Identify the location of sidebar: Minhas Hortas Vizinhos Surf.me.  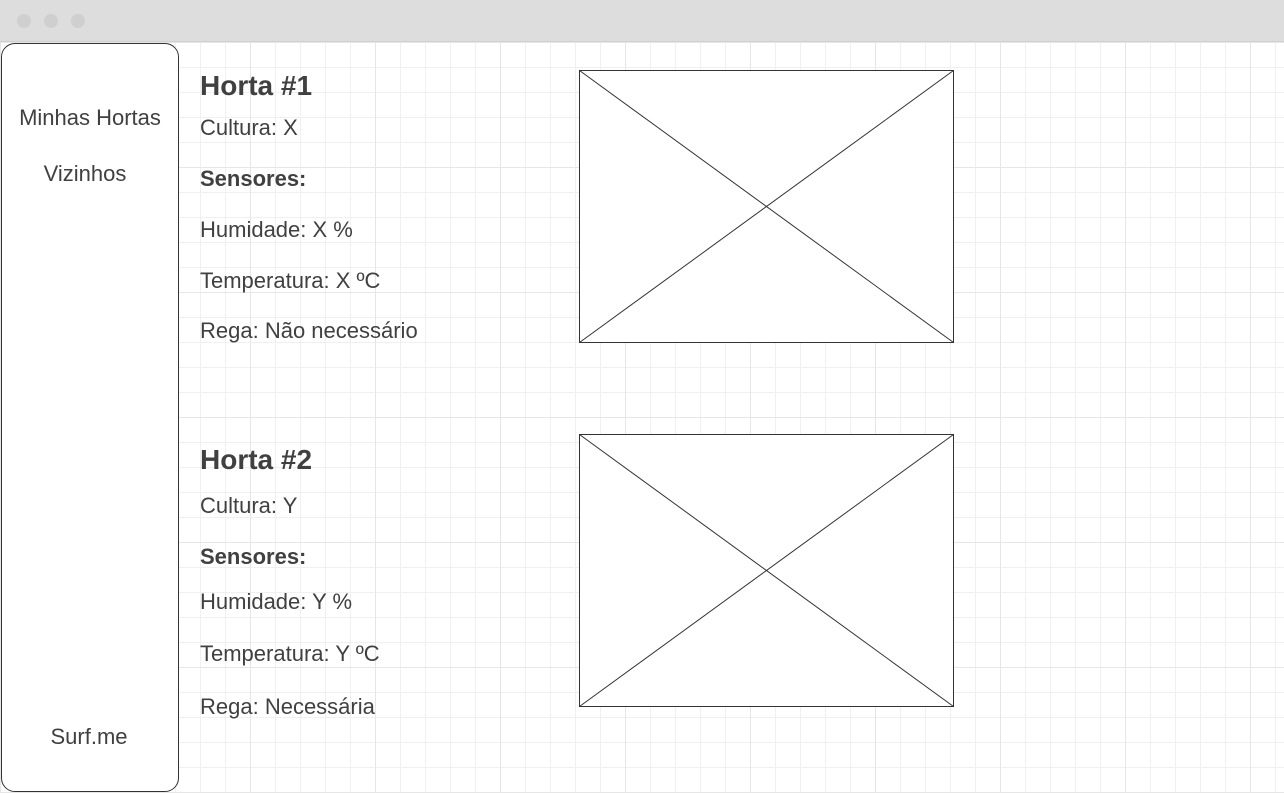
(90, 417).